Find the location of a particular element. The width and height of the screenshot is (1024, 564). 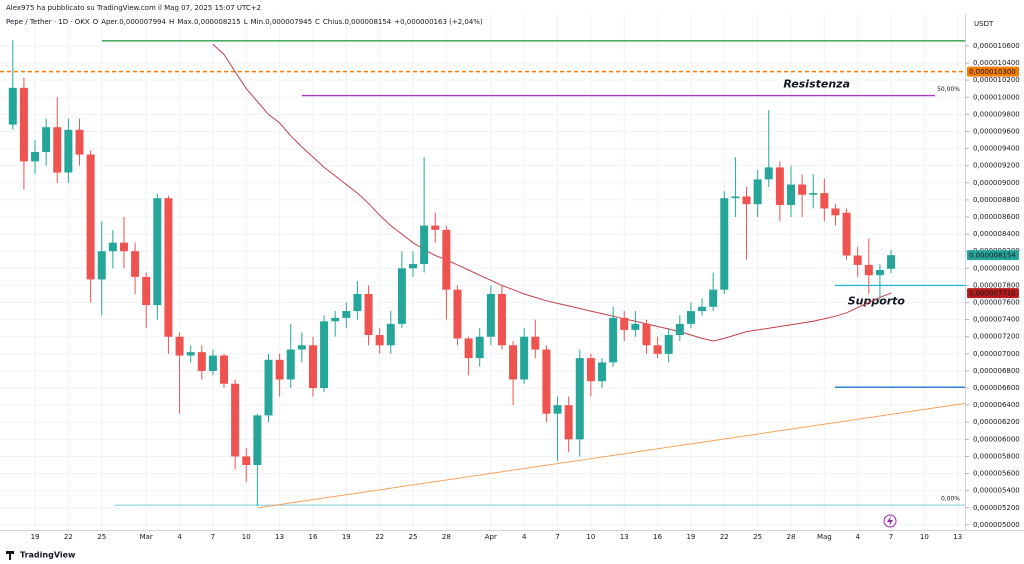

y-tick-label: 0,000006400 is located at coordinates (996, 405).